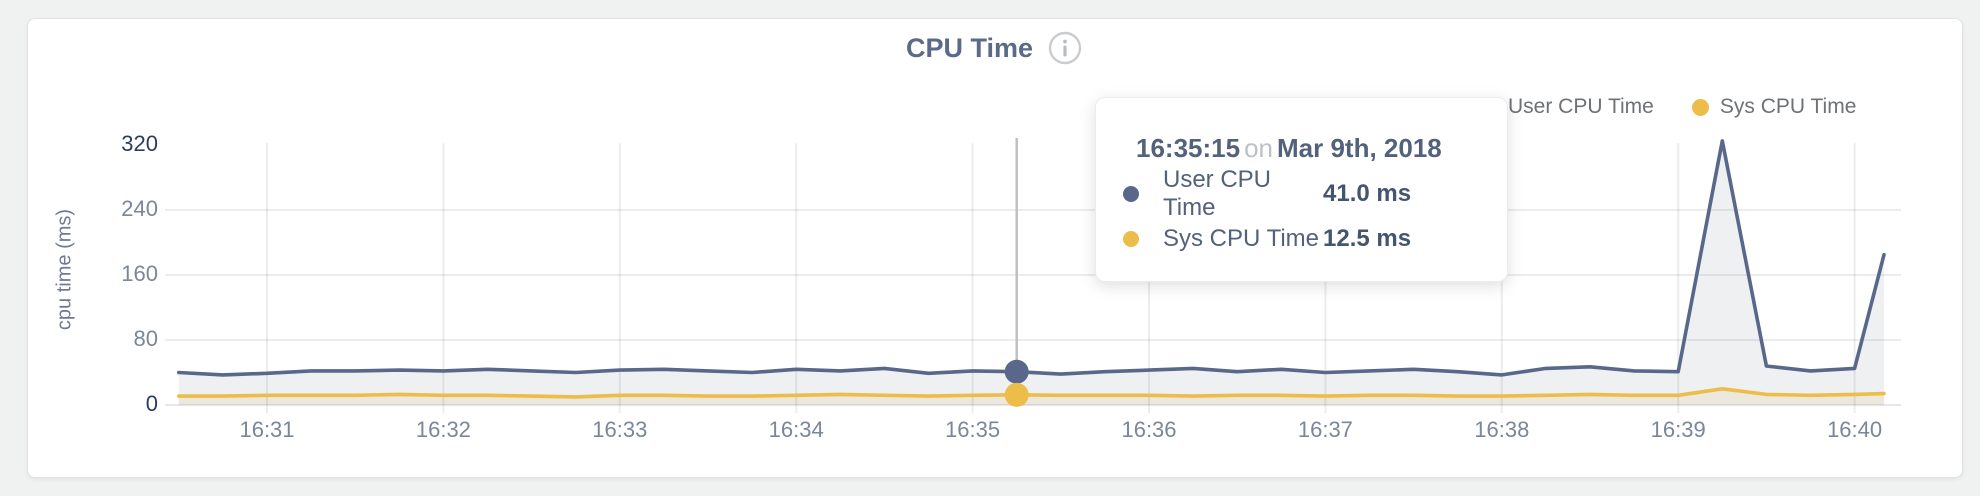 Image resolution: width=1980 pixels, height=496 pixels. What do you see at coordinates (1788, 106) in the screenshot?
I see `legend-label: Sys CPU Time` at bounding box center [1788, 106].